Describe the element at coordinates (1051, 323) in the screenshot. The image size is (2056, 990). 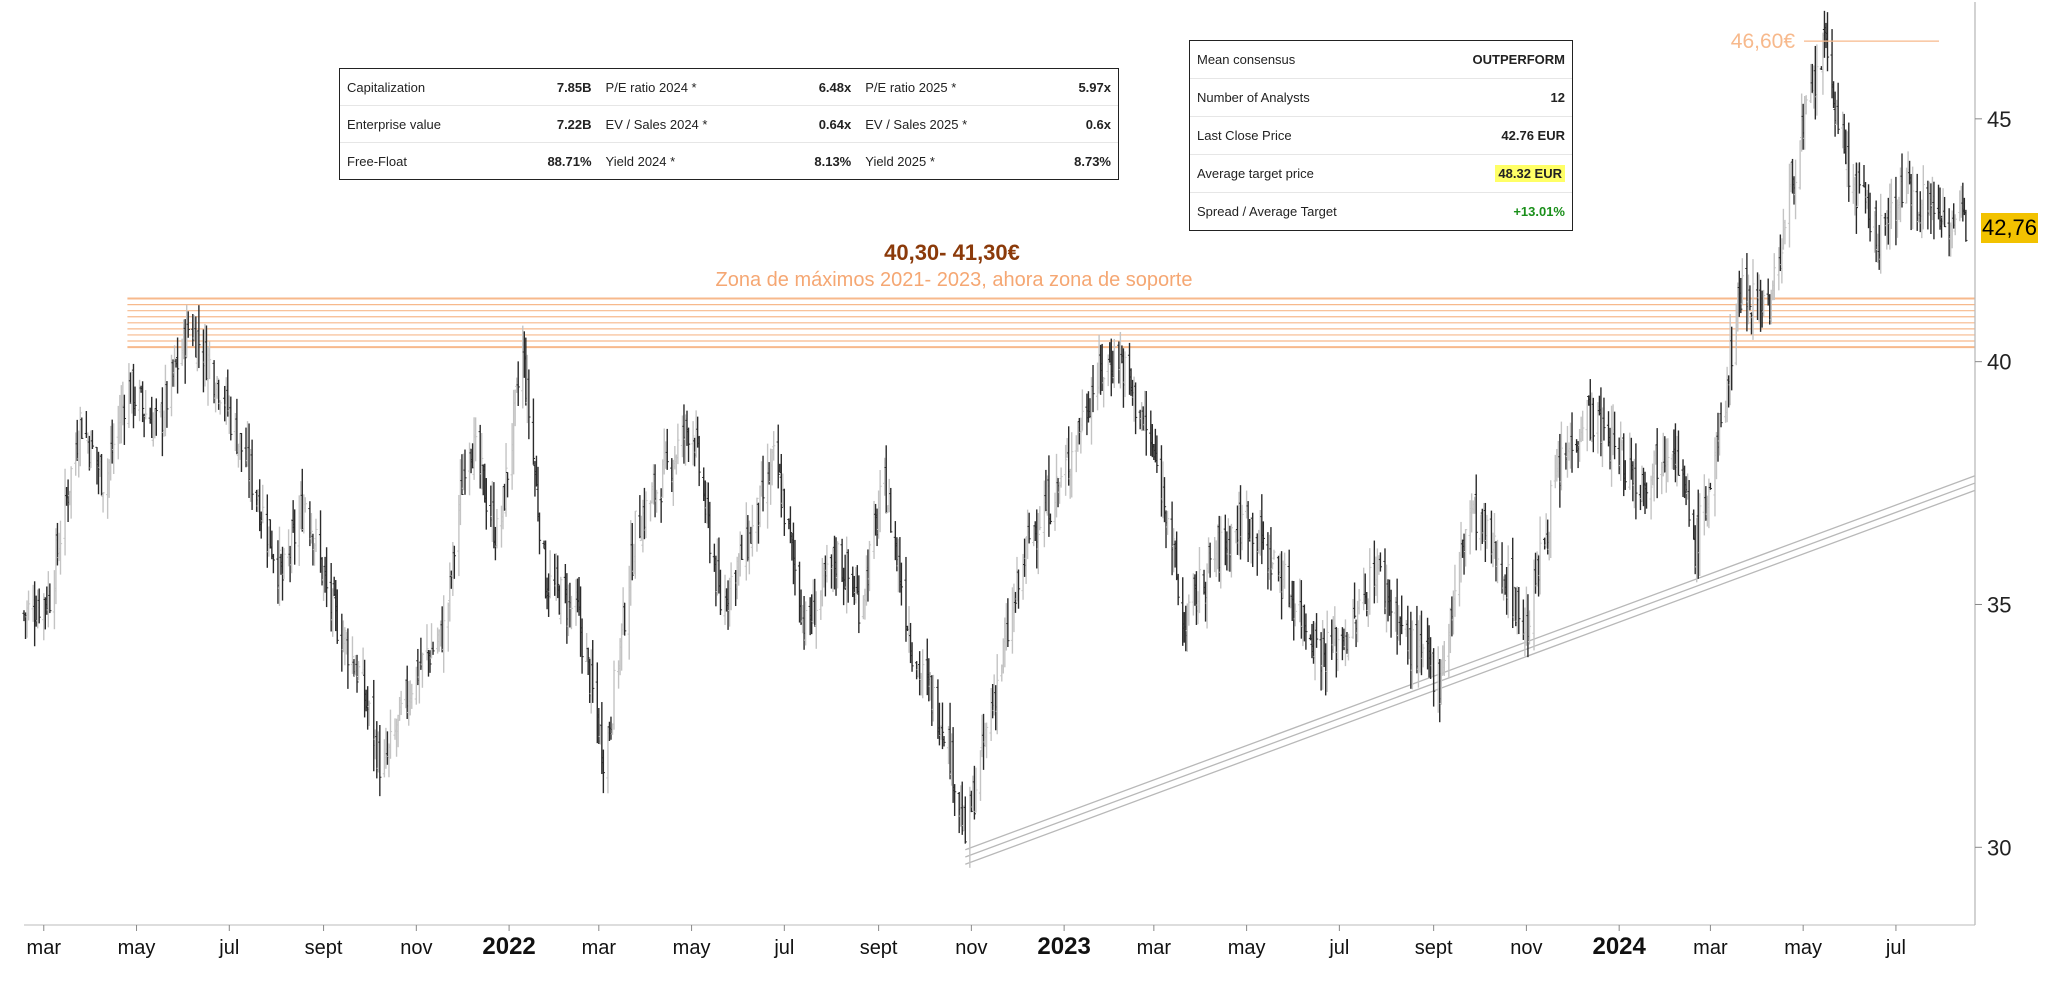
I see `support-zone` at that location.